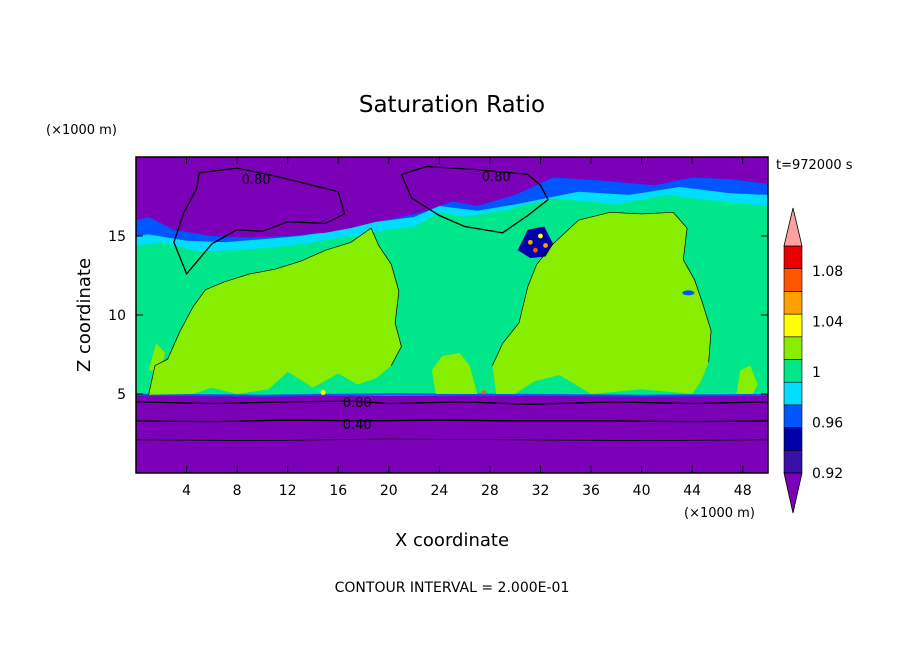 The image size is (904, 654). I want to click on x-tick-label: 4, so click(186, 491).